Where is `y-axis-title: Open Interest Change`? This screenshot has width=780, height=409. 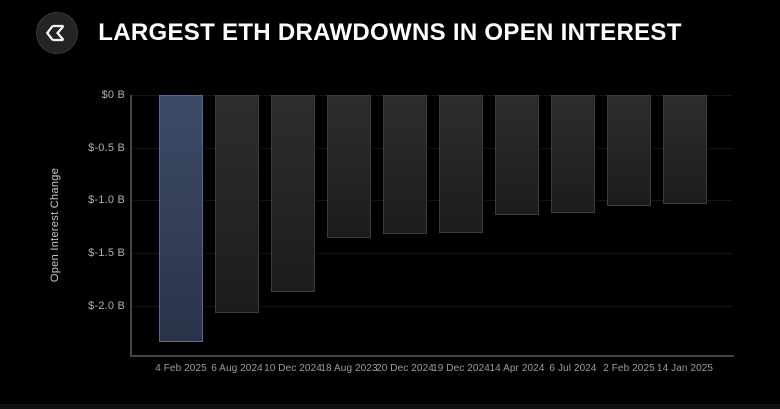
y-axis-title: Open Interest Change is located at coordinates (55, 225).